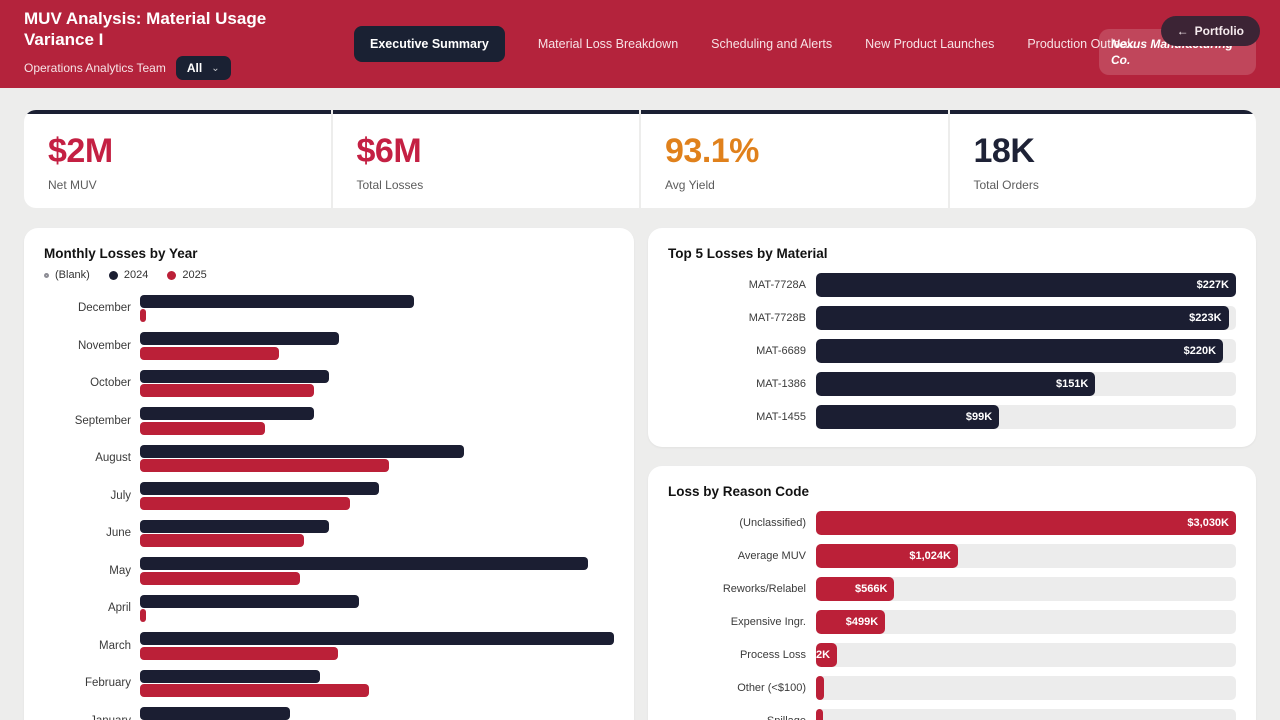 The image size is (1280, 720). I want to click on bar-2024-november, so click(239, 338).